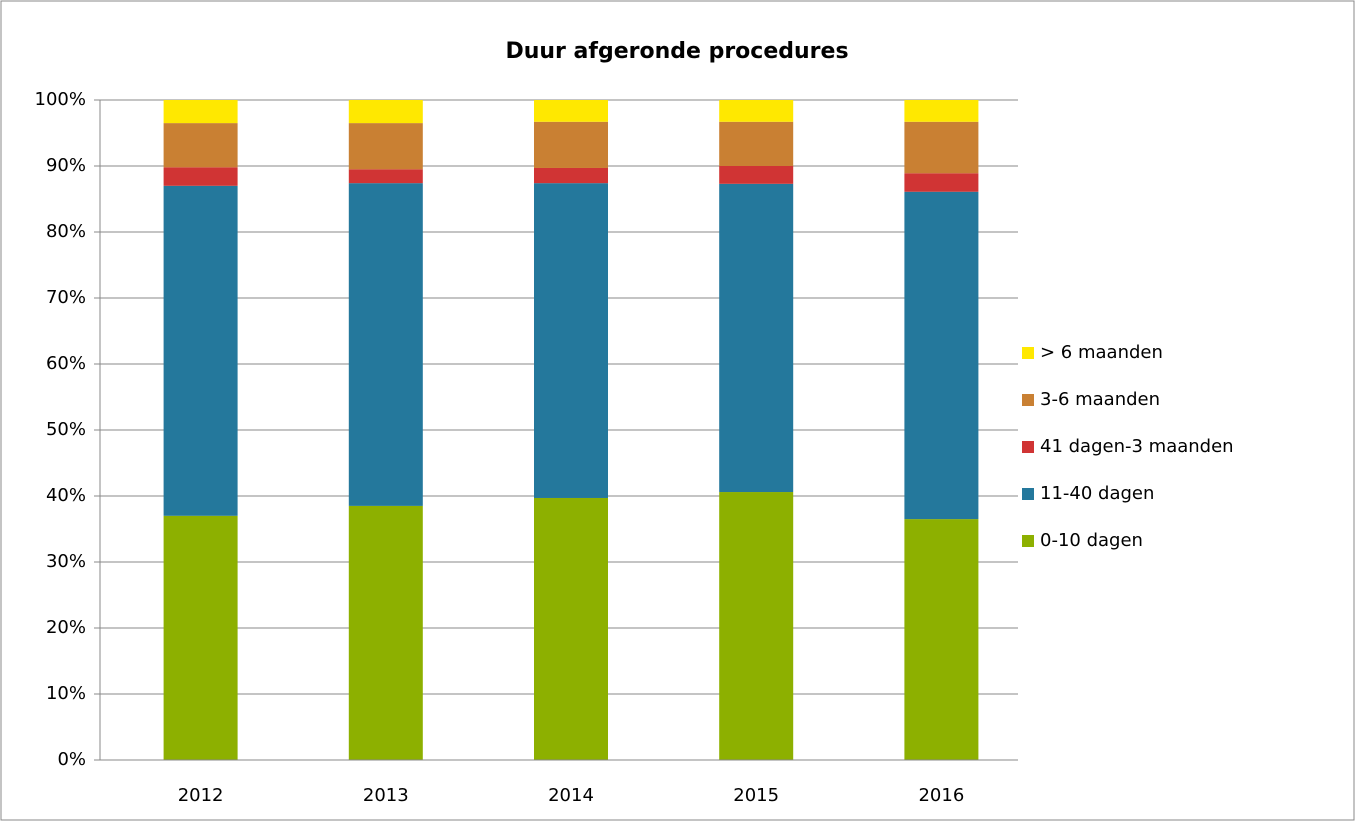 This screenshot has height=821, width=1355. I want to click on y-tick-label: 70%, so click(66, 297).